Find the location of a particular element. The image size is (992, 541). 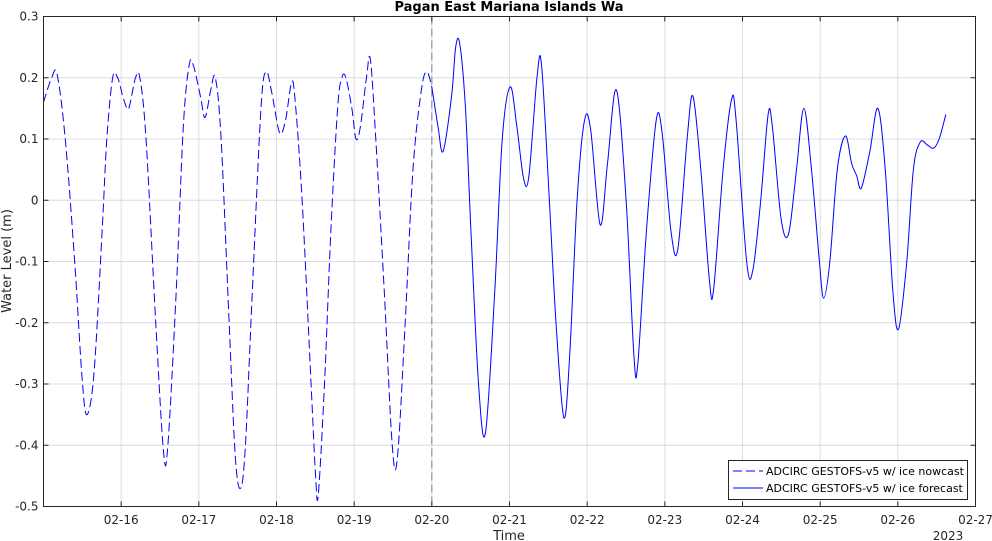

y-tick-label: 0 is located at coordinates (35, 200).